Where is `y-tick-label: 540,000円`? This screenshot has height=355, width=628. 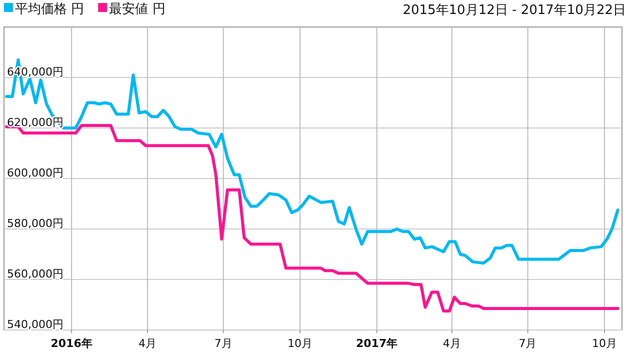
y-tick-label: 540,000円 is located at coordinates (35, 324).